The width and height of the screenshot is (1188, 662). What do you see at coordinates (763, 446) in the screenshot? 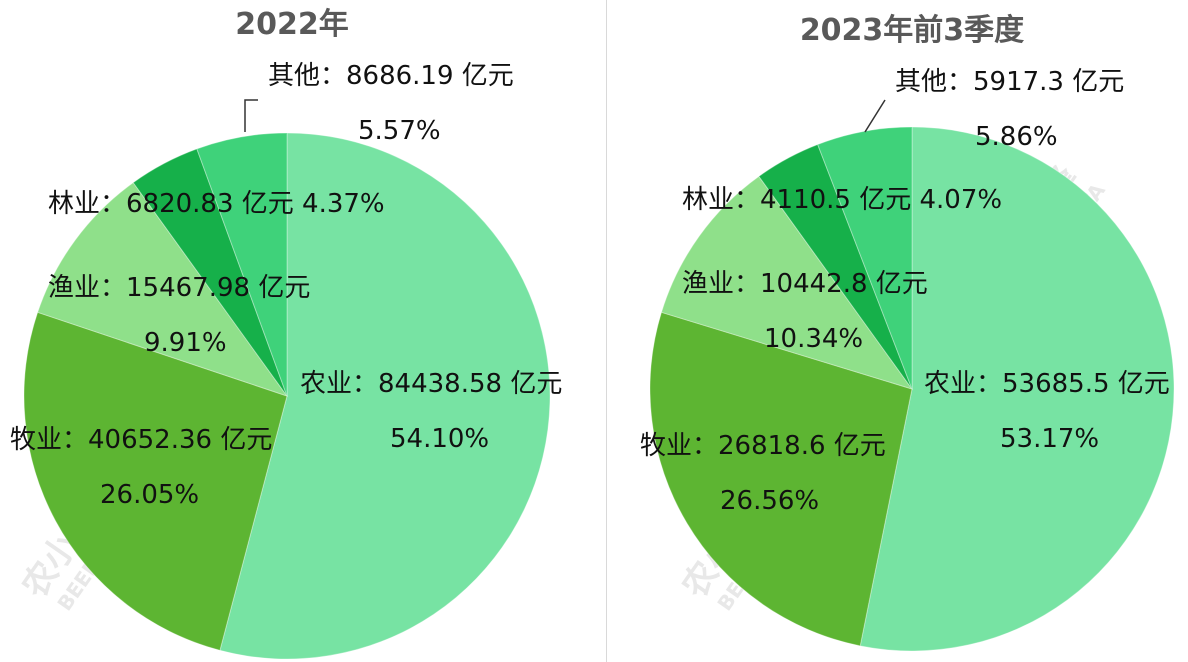
I see `slice-label-牧业: 牧业：26818.6 亿元` at bounding box center [763, 446].